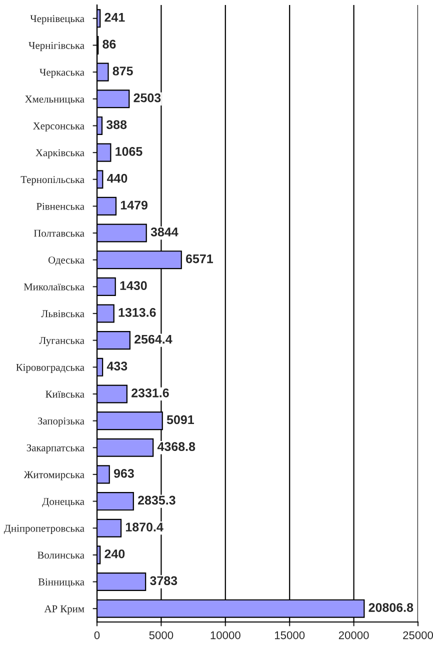 The height and width of the screenshot is (651, 433). What do you see at coordinates (59, 233) in the screenshot?
I see `y-tick-label: Полтавська` at bounding box center [59, 233].